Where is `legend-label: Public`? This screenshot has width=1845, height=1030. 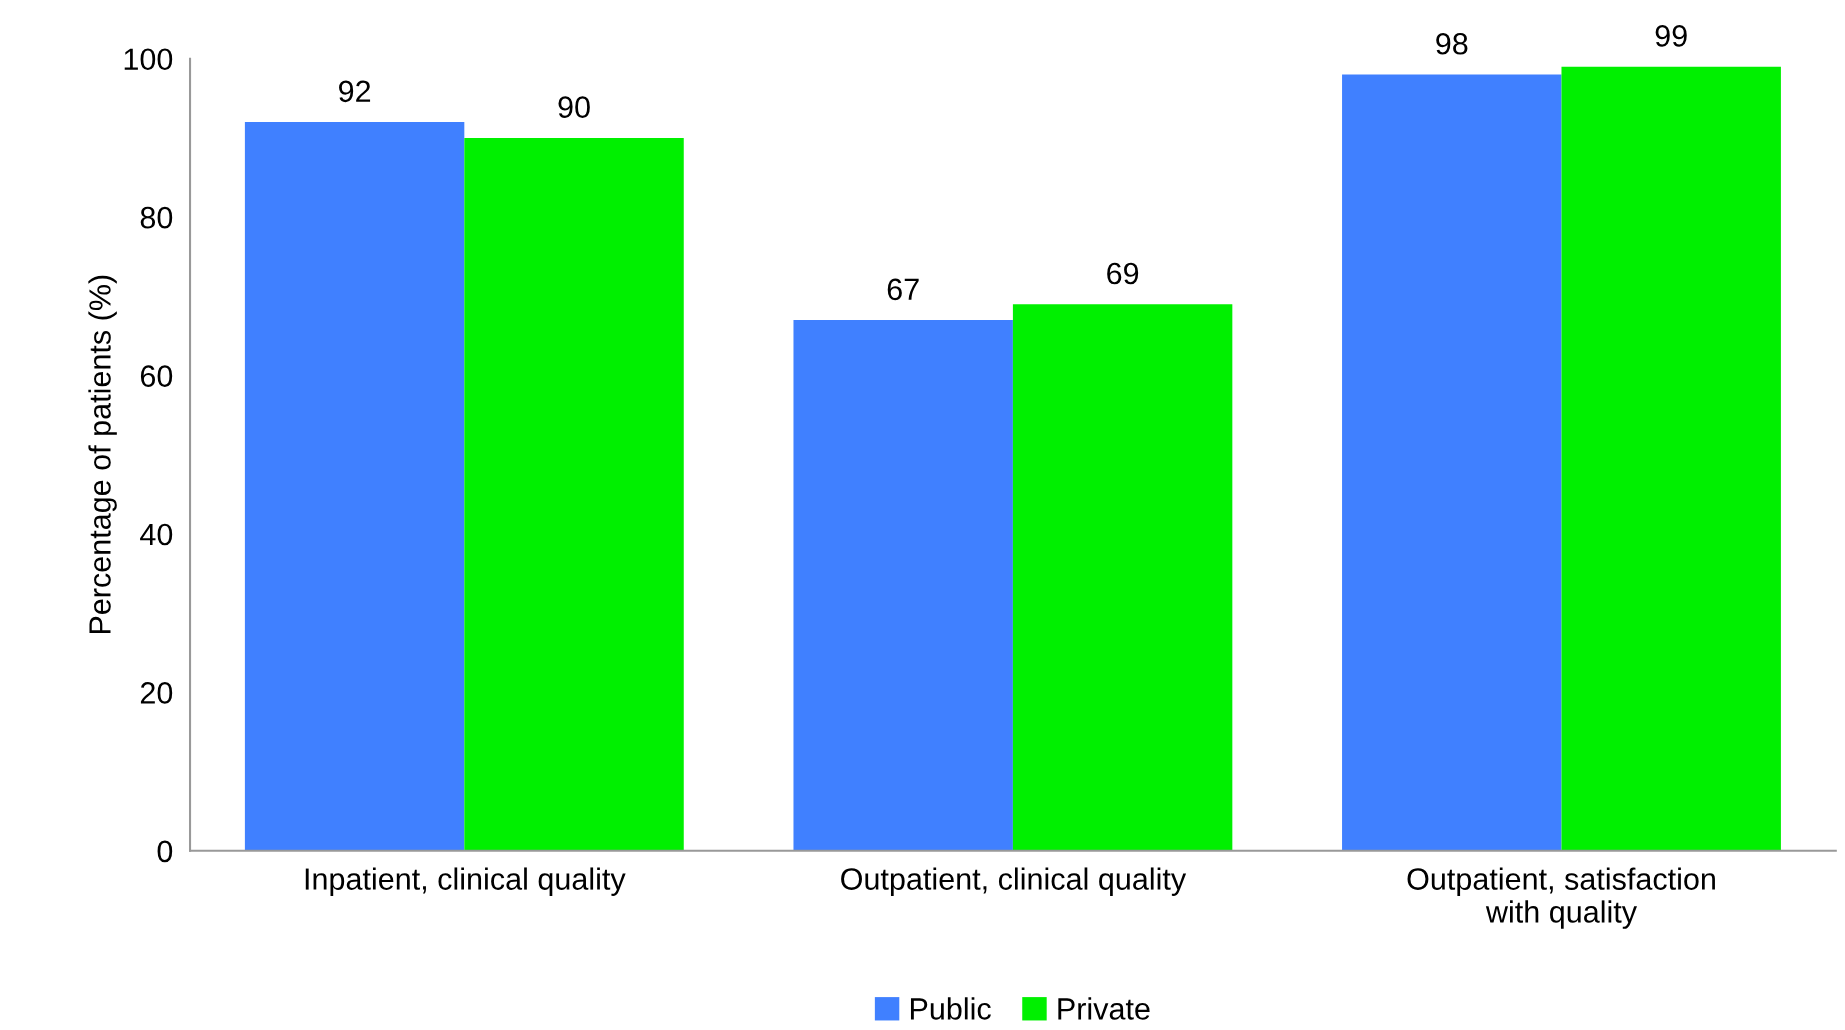 legend-label: Public is located at coordinates (950, 1008).